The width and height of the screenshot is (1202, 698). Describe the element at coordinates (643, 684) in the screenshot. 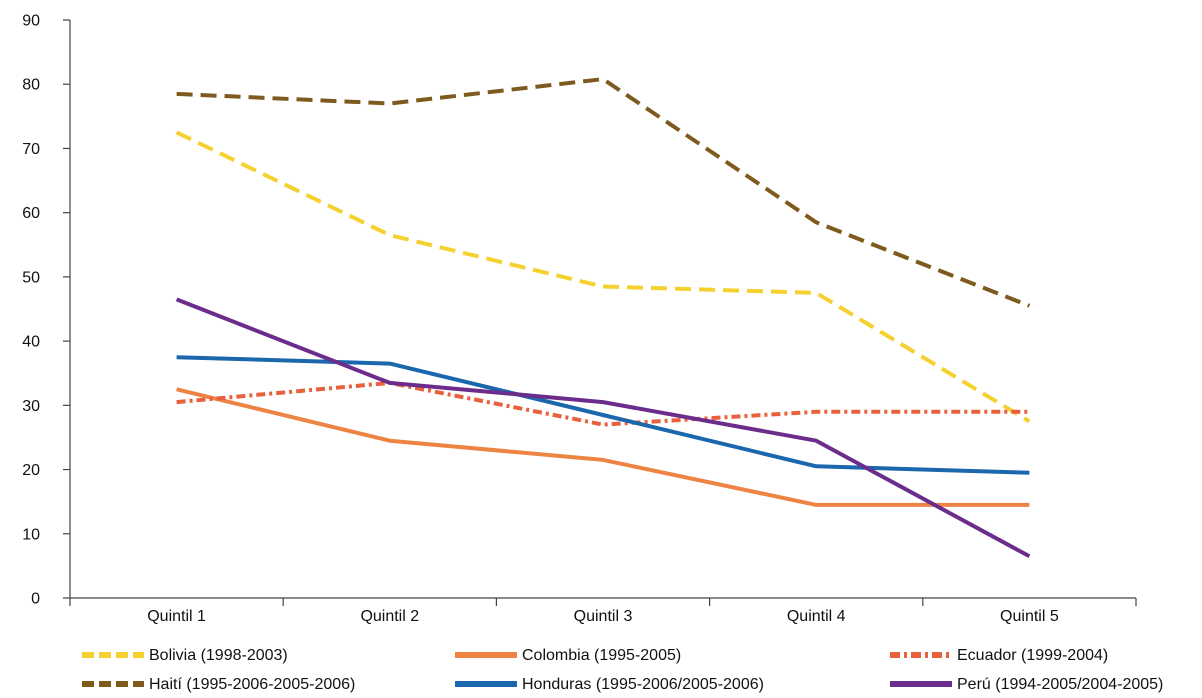

I see `legend-label: Honduras (1995-2006/2005-2006)` at that location.